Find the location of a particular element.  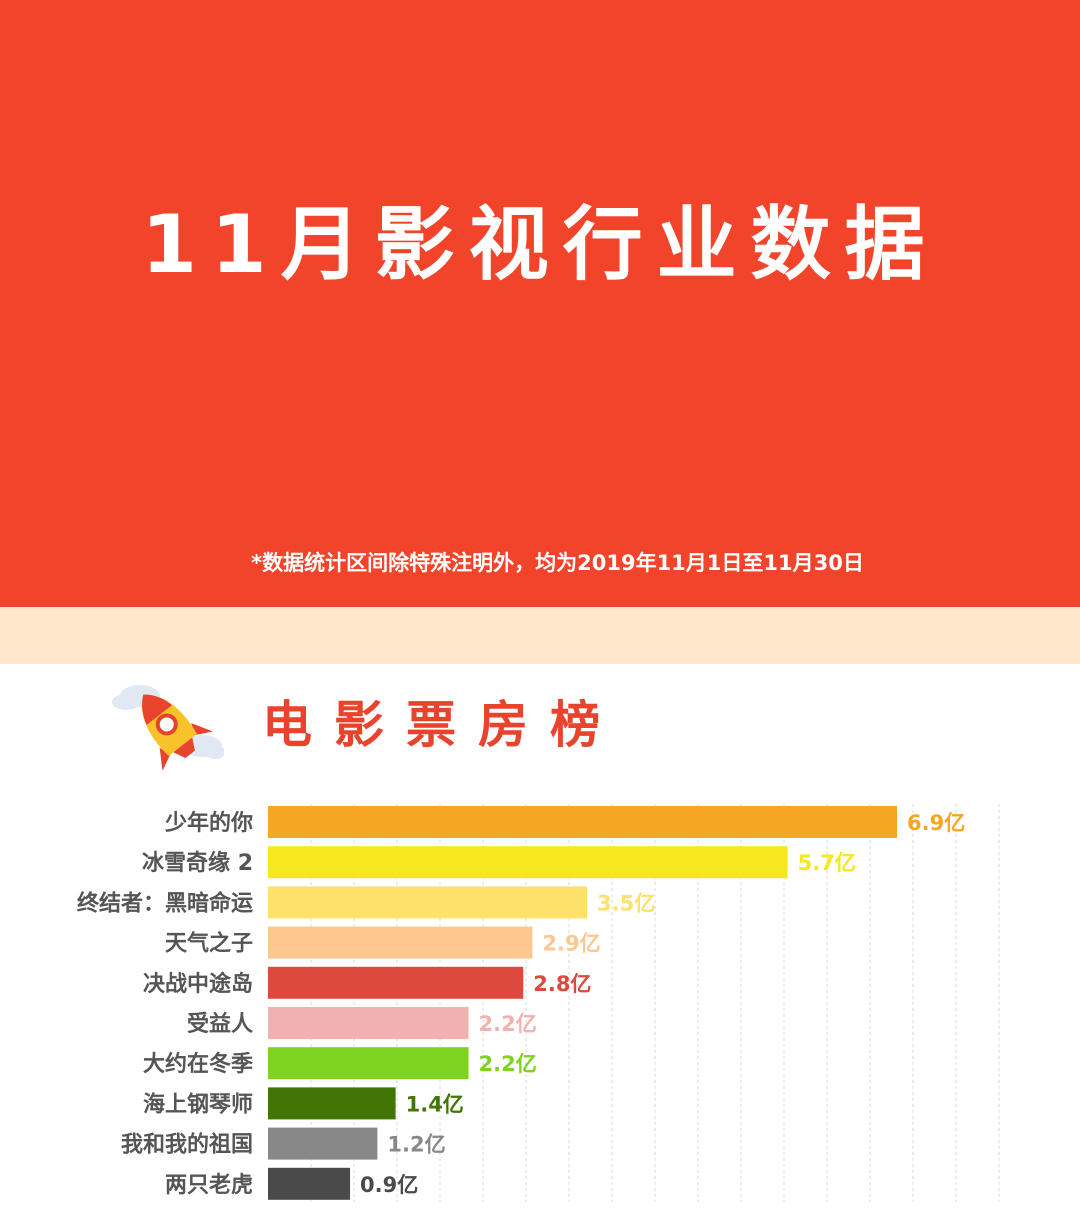

divider-band is located at coordinates (540, 635).